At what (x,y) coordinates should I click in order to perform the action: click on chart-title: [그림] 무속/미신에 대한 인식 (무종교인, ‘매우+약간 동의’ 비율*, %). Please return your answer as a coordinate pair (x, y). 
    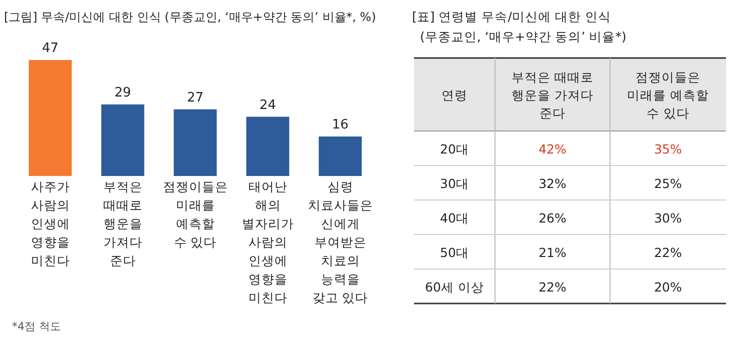
    Looking at the image, I should click on (190, 17).